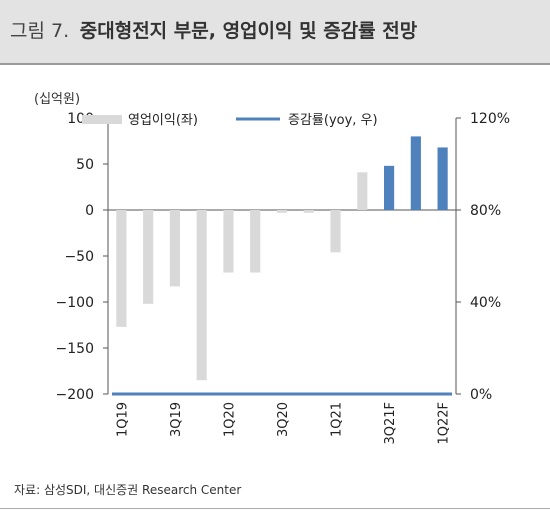 This screenshot has width=550, height=511. What do you see at coordinates (163, 120) in the screenshot?
I see `legend-label-bar: 영업이익(좌)` at bounding box center [163, 120].